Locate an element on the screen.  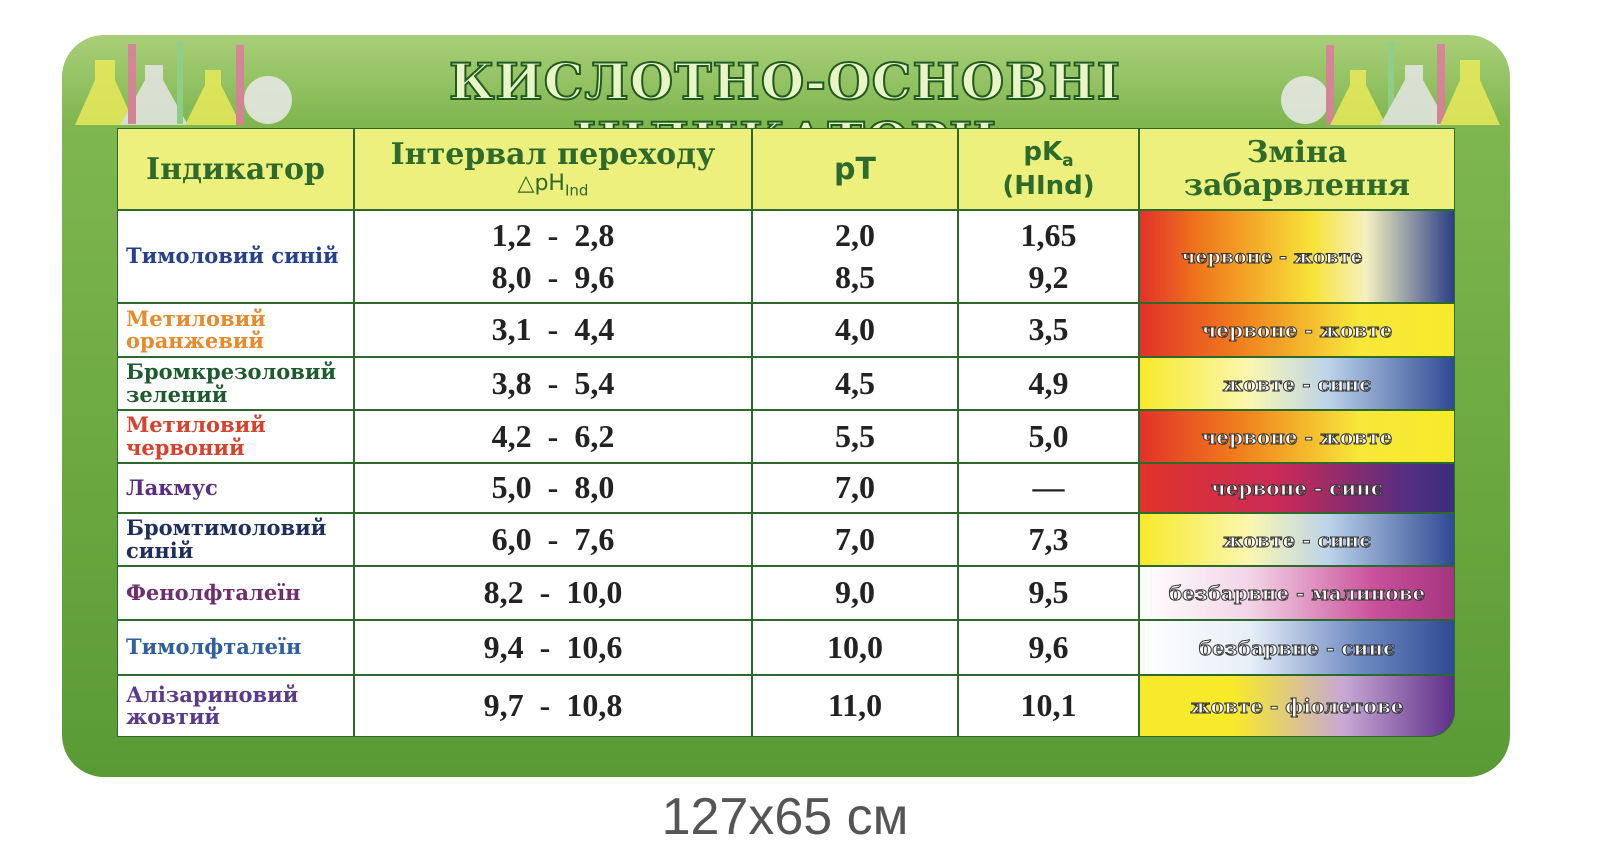
indicator-name: Метиловий червоний is located at coordinates (235, 436).